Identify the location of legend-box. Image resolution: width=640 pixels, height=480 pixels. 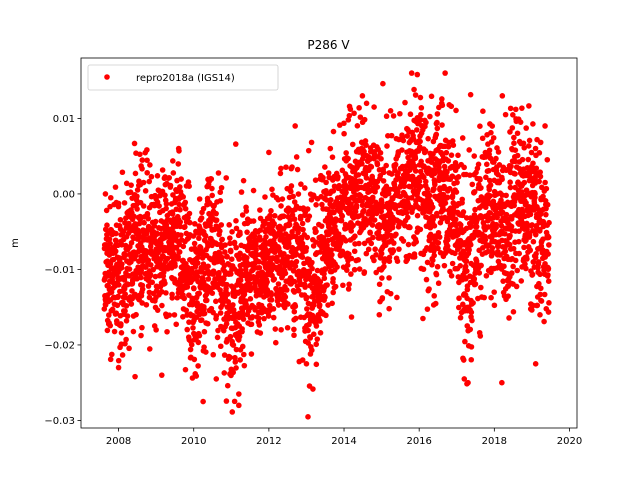
(183, 77).